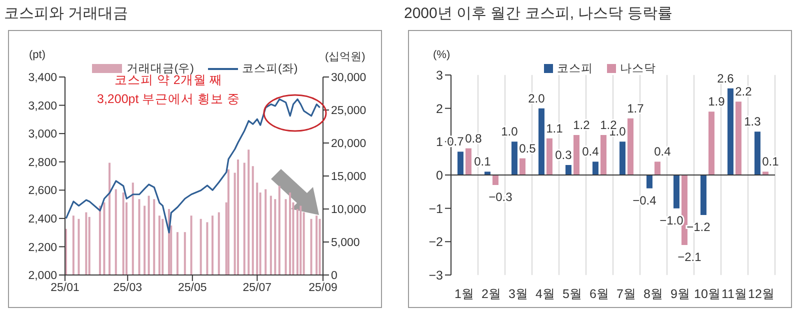 The height and width of the screenshot is (334, 800). Describe the element at coordinates (42, 220) in the screenshot. I see `y-tick-label: 2,400` at that location.